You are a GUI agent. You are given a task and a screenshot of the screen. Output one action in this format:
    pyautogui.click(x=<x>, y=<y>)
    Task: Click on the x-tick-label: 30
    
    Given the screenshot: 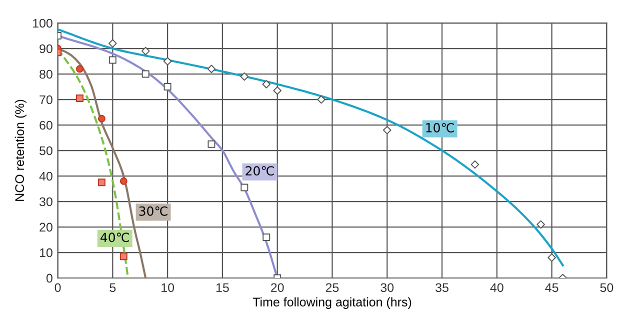 What is the action you would take?
    pyautogui.click(x=387, y=287)
    